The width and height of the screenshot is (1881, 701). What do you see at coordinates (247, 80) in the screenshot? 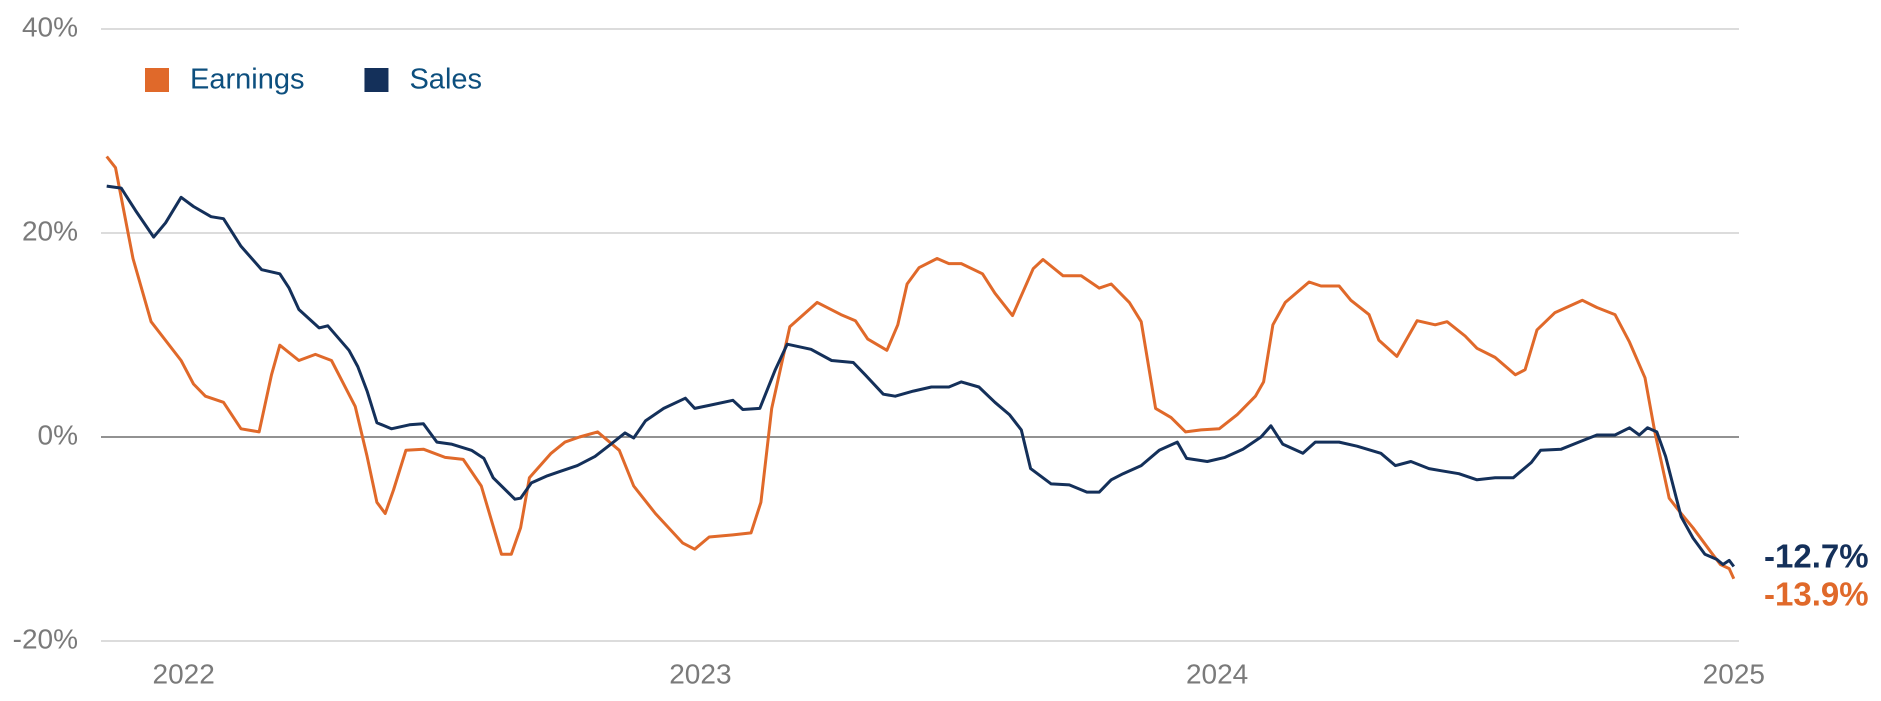
I see `legend-label: Earnings` at bounding box center [247, 80].